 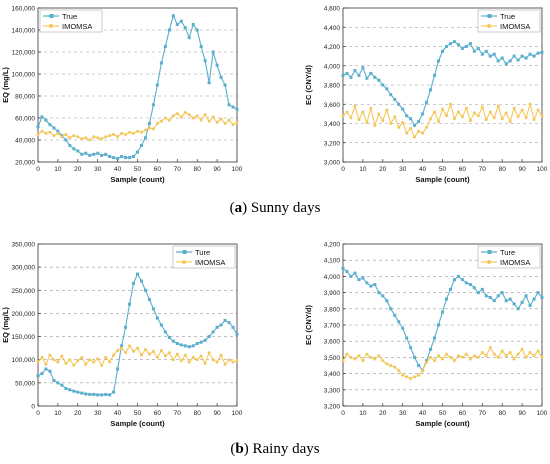 What do you see at coordinates (118, 169) in the screenshot?
I see `x-tick-label: 40` at bounding box center [118, 169].